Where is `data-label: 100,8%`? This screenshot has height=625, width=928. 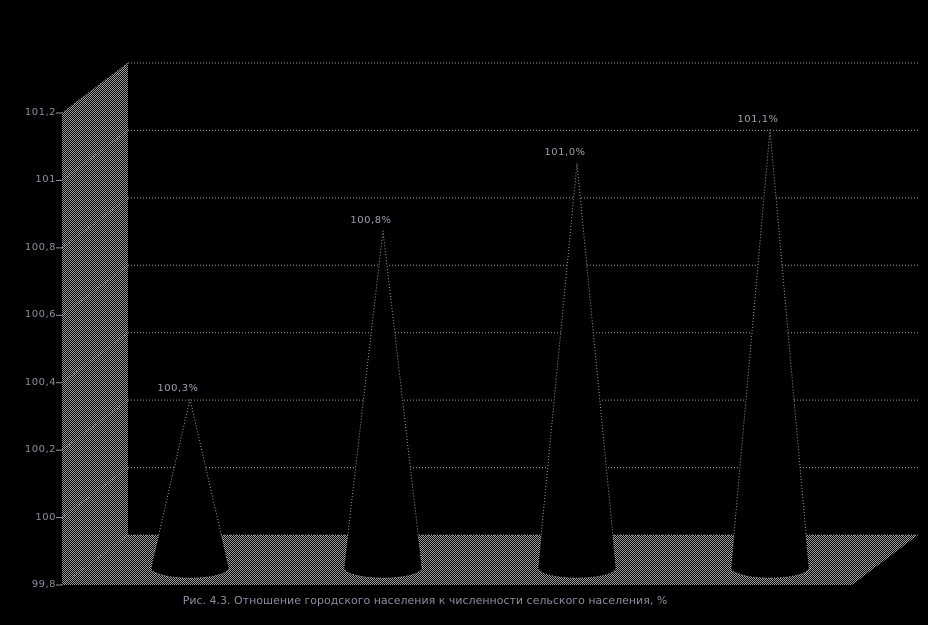 data-label: 100,8% is located at coordinates (371, 220).